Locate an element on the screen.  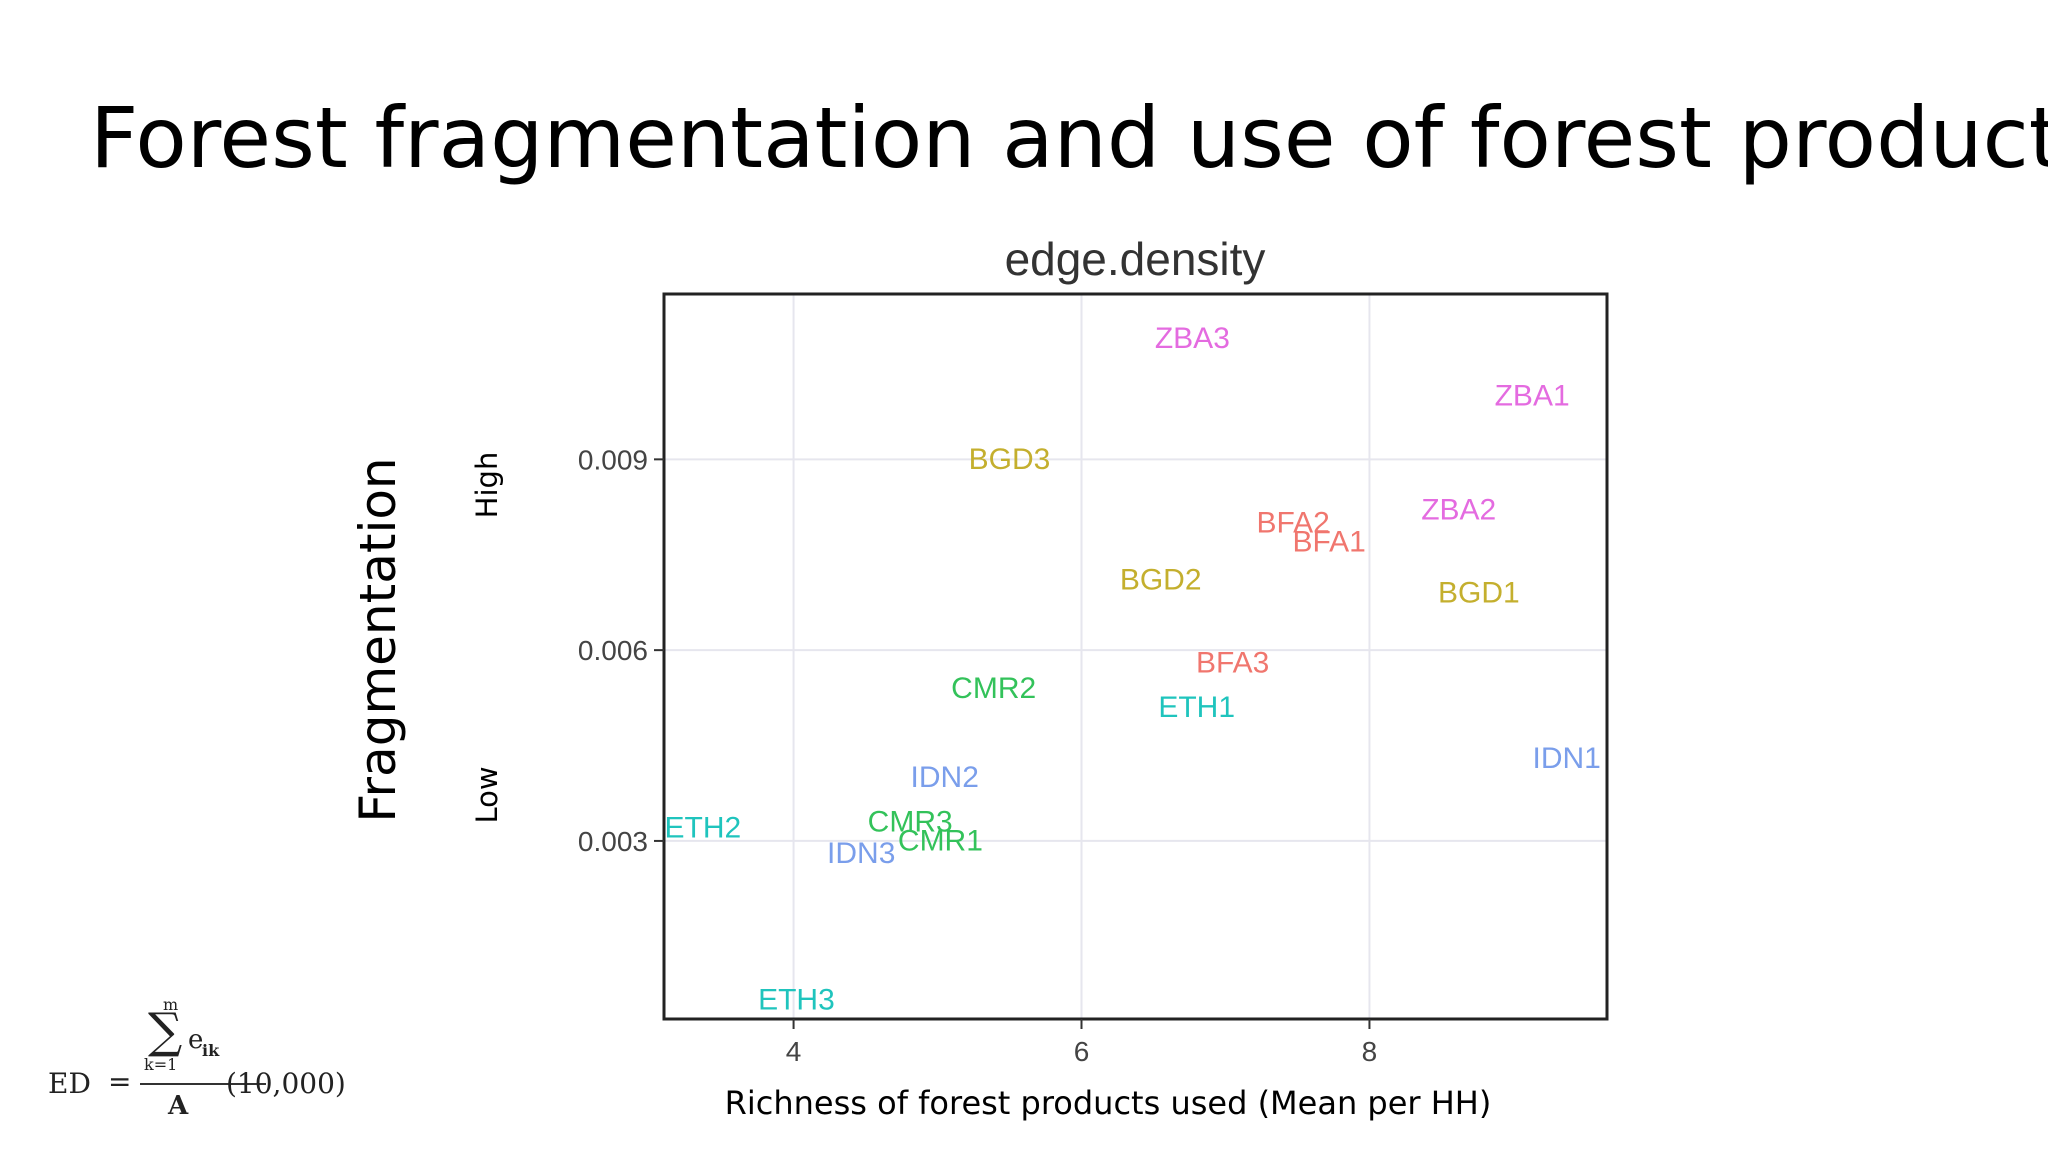
point-label-bfa1: BFA1 is located at coordinates (1328, 542).